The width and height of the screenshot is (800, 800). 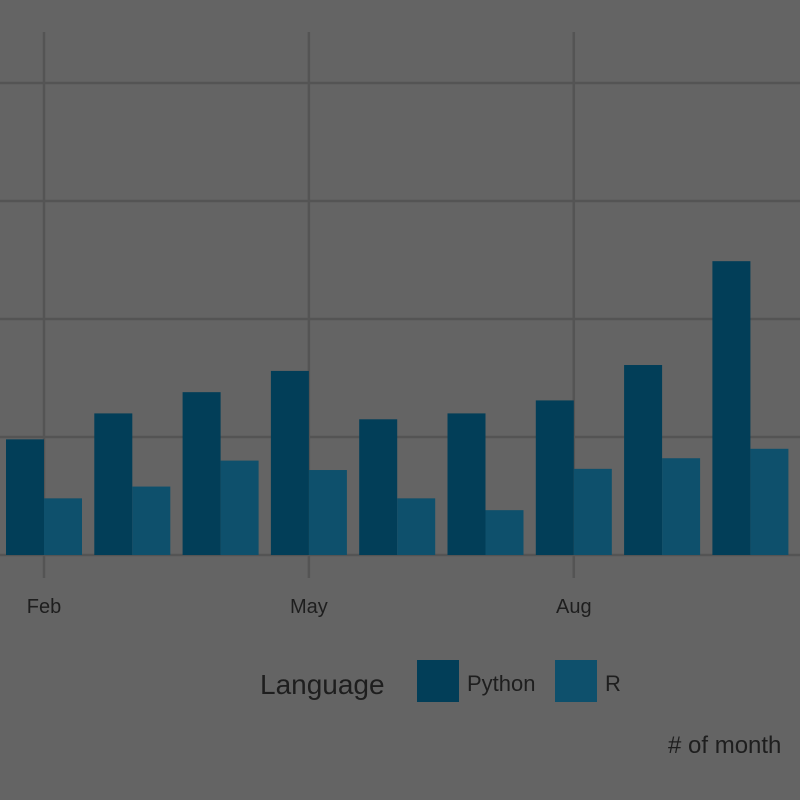 I want to click on bar-r-may, so click(x=327, y=512).